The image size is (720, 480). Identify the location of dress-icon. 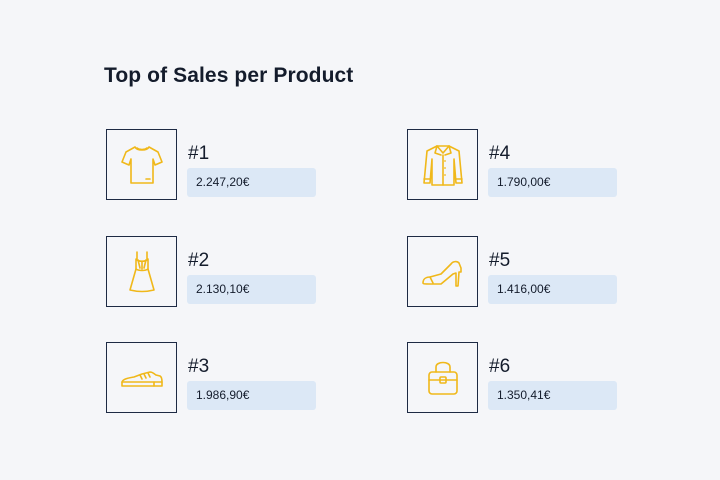
(141, 271).